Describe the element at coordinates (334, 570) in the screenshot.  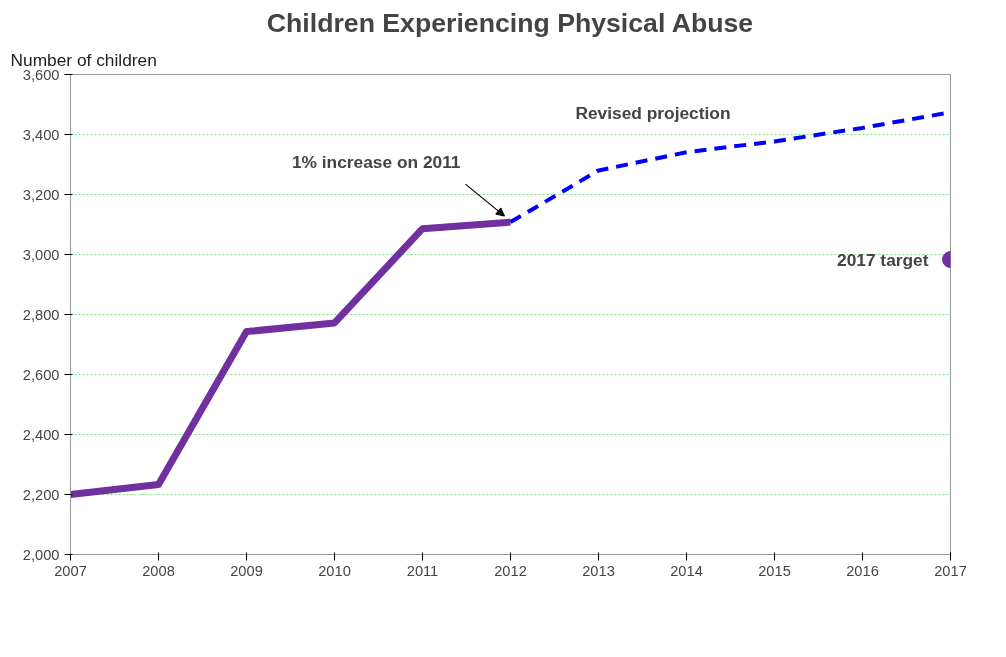
I see `x-tick-label: 2010` at that location.